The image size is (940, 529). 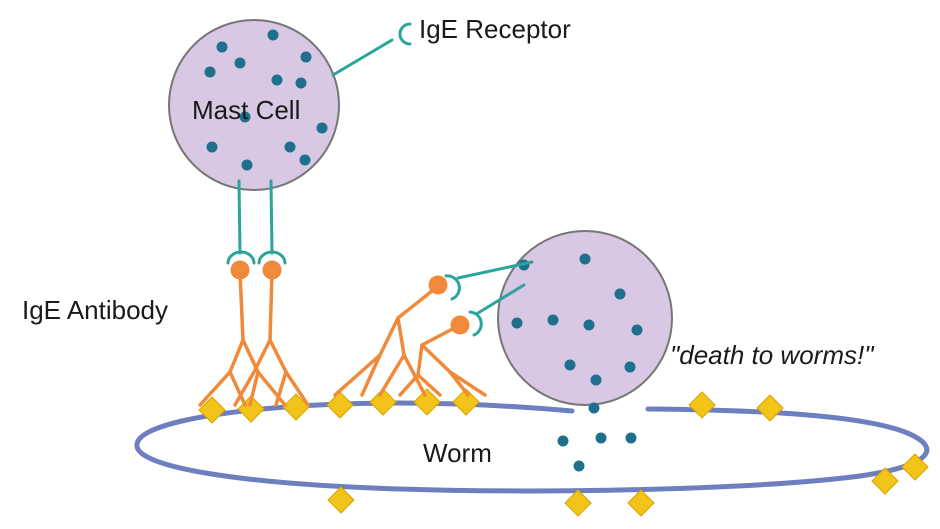 I want to click on mast-cell-degranulating-granules, so click(x=577, y=319).